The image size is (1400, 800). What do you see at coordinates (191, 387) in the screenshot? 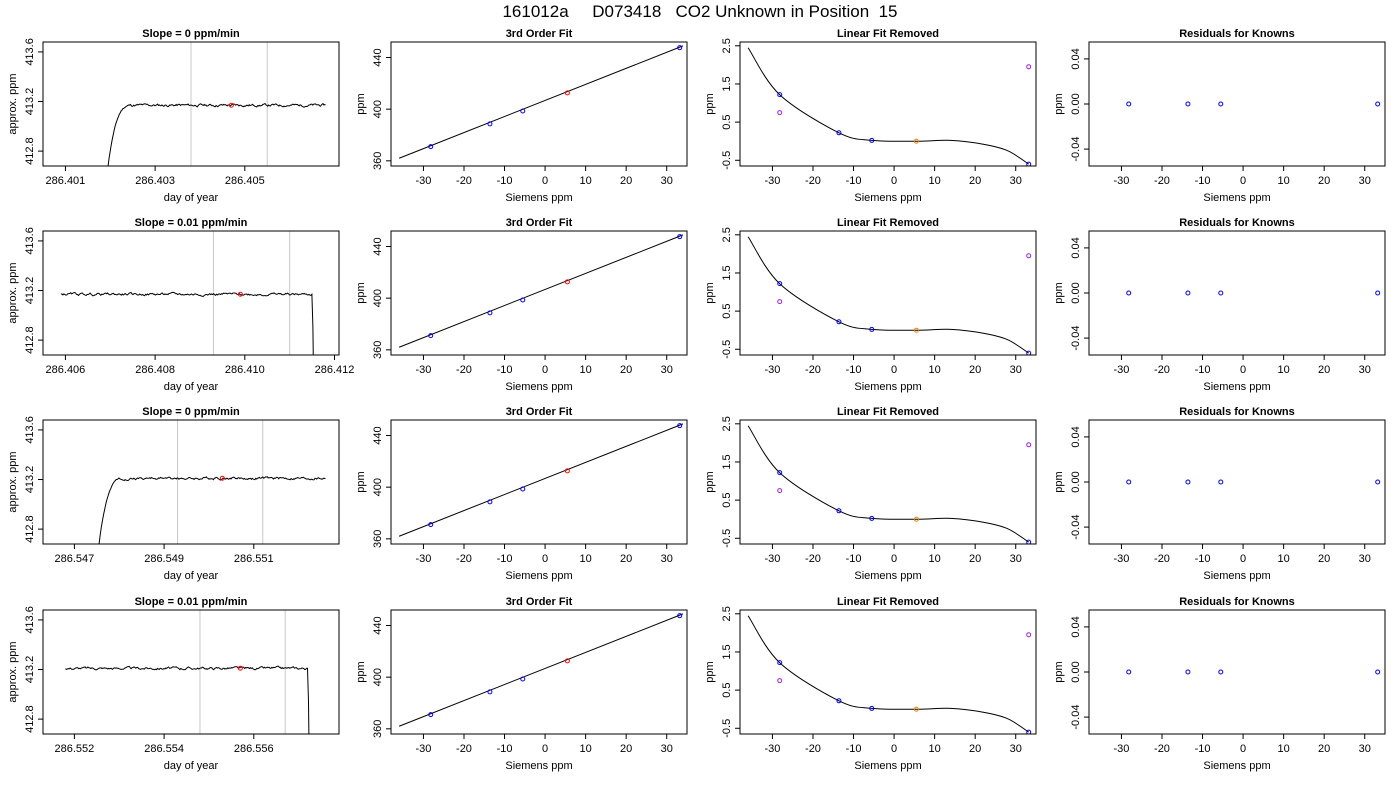
I see `x-axis-label: day of year` at bounding box center [191, 387].